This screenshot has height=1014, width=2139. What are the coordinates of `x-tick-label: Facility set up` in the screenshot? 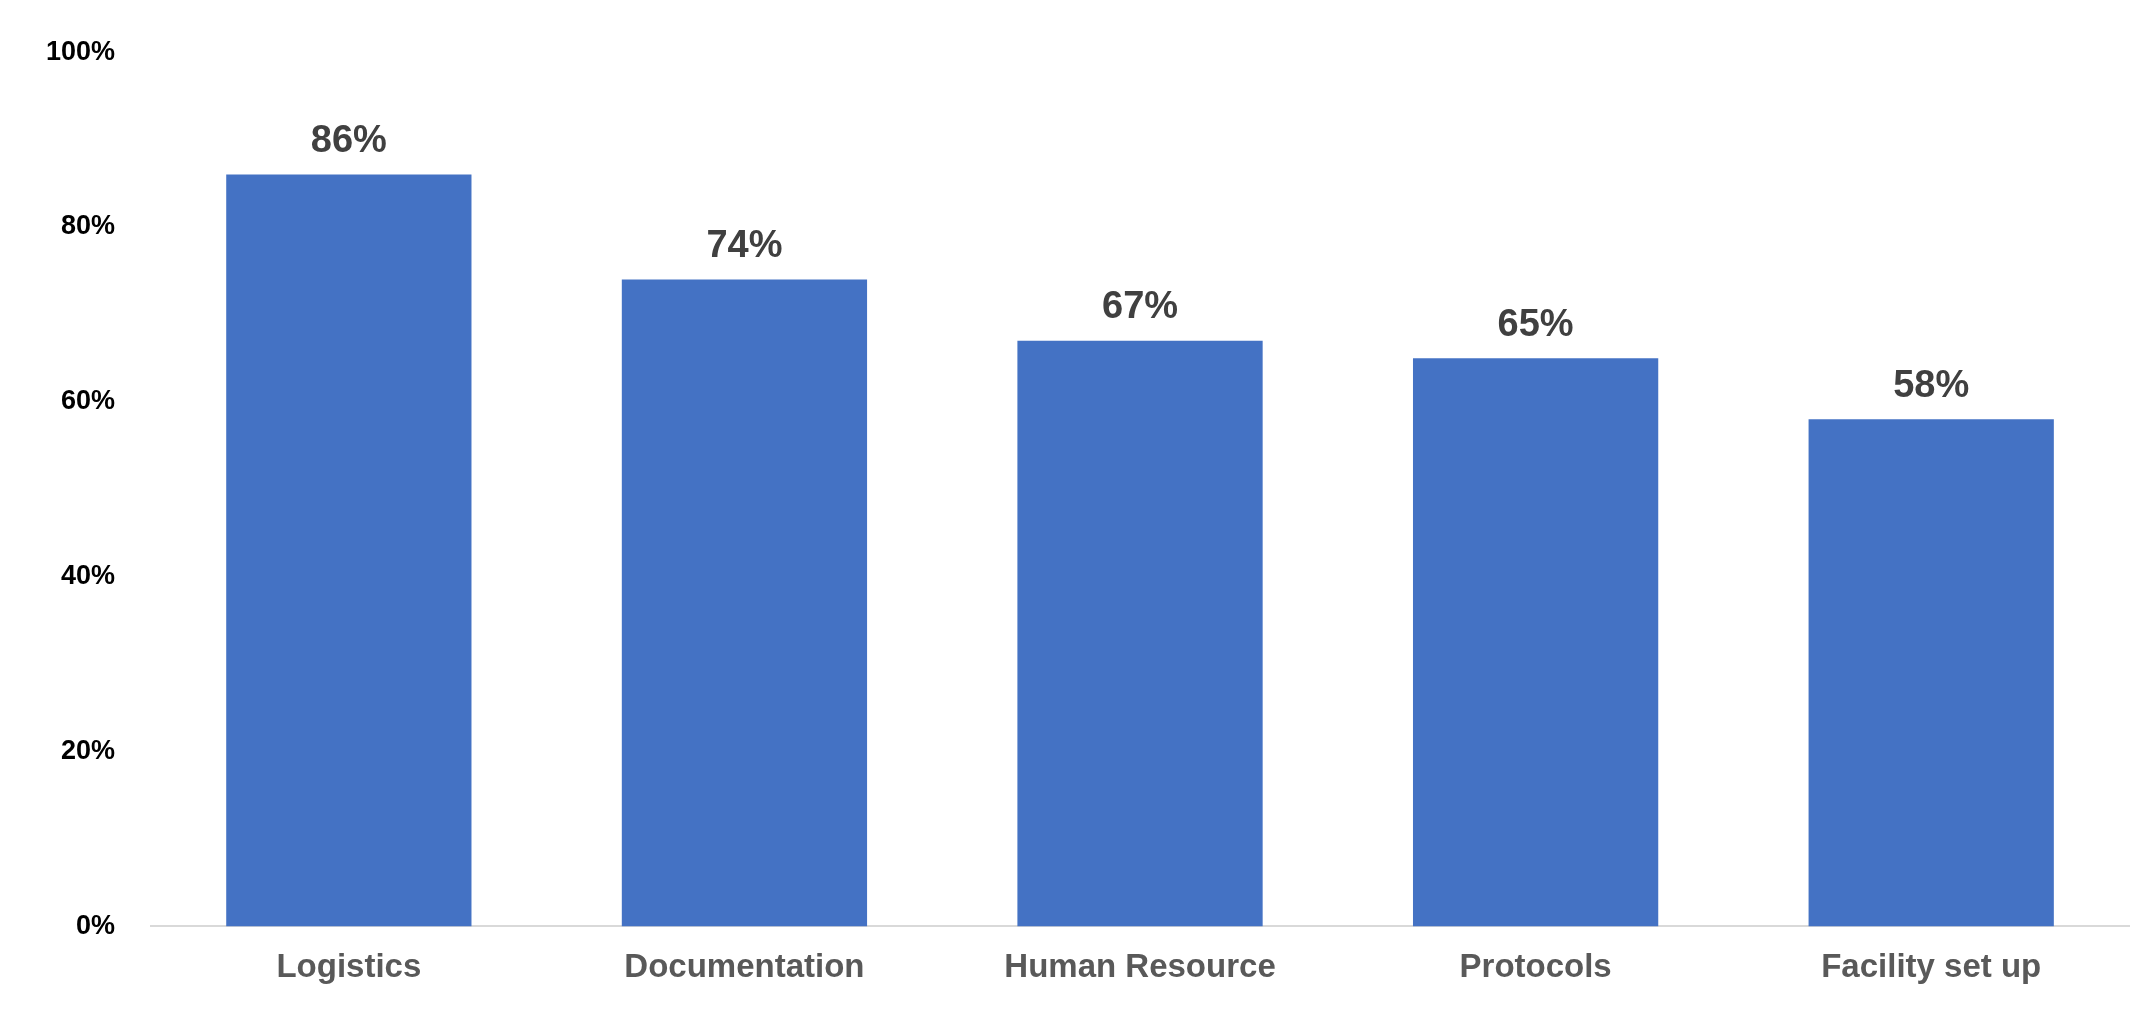 It's located at (1931, 966).